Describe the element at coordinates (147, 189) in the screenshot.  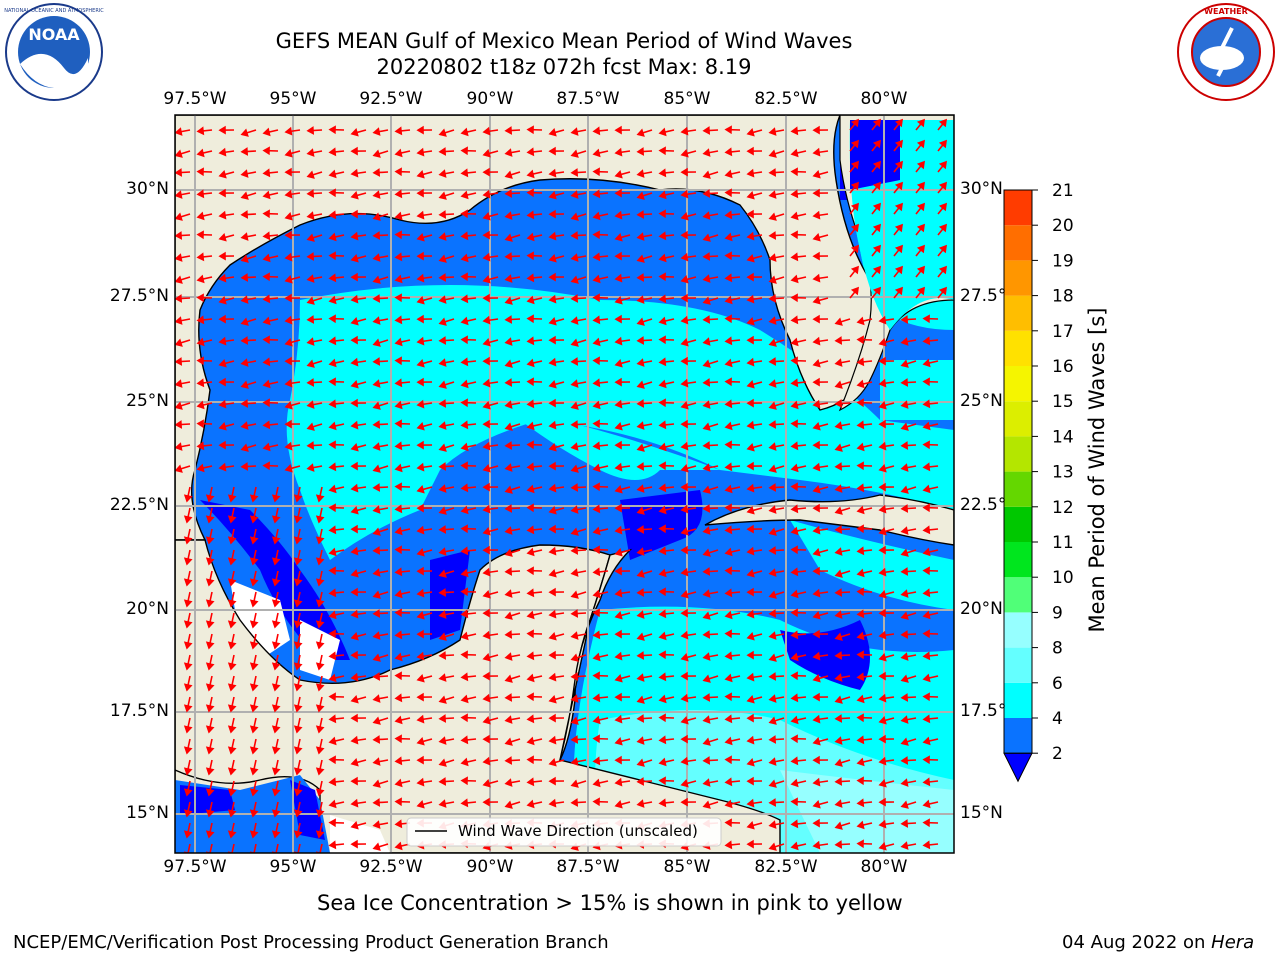
I see `lat-label-left: 30°N` at that location.